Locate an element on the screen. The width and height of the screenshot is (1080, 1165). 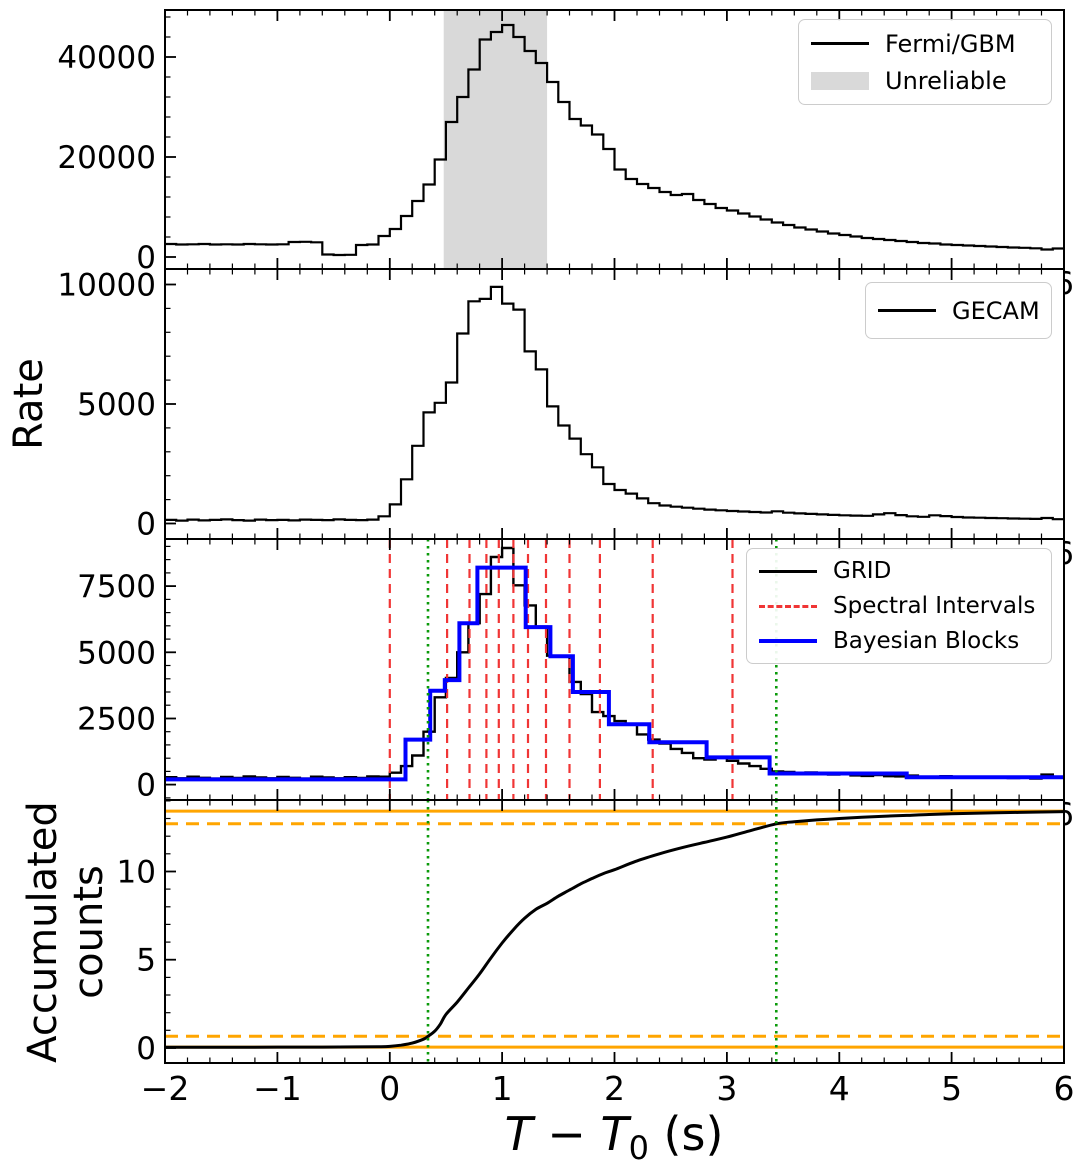
gray-patch-swatch-icon is located at coordinates (840, 80).